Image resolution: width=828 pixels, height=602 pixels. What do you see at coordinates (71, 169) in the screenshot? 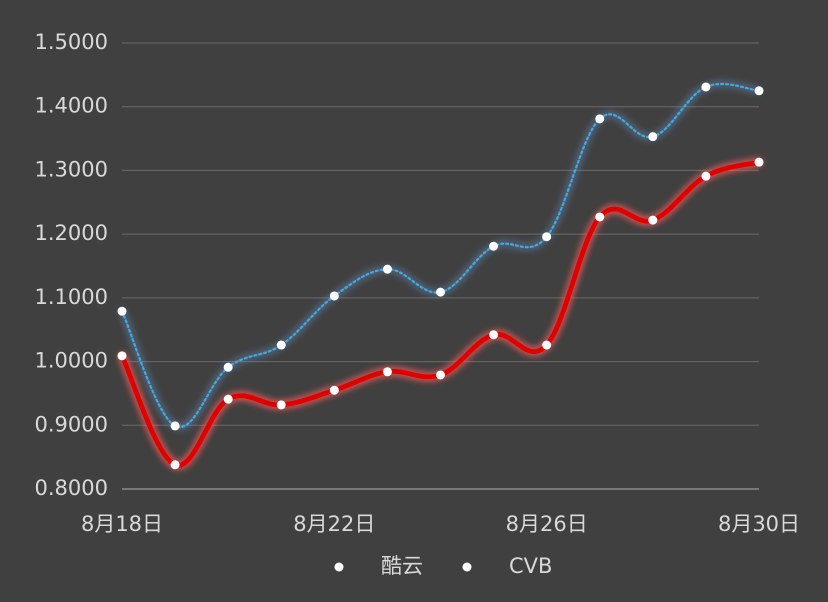
I see `y-tick-label: 1.3000` at bounding box center [71, 169].